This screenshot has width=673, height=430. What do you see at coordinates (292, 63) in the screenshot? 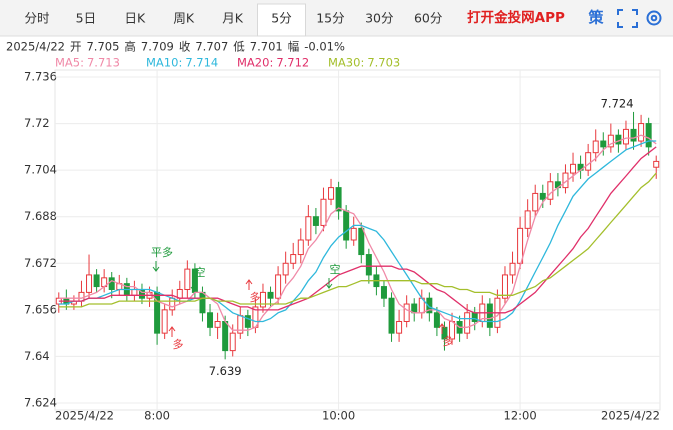
I see `legend-value: 7.712` at bounding box center [292, 63].